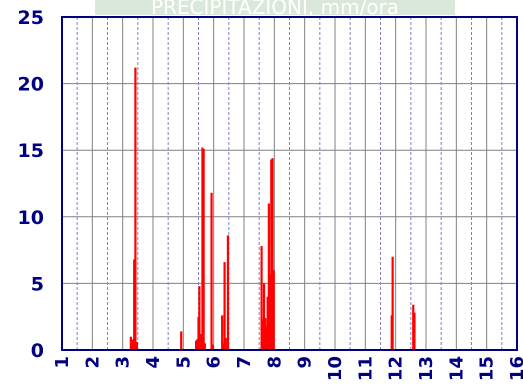 This screenshot has width=523, height=389. I want to click on y-tick-label: 5, so click(37, 284).